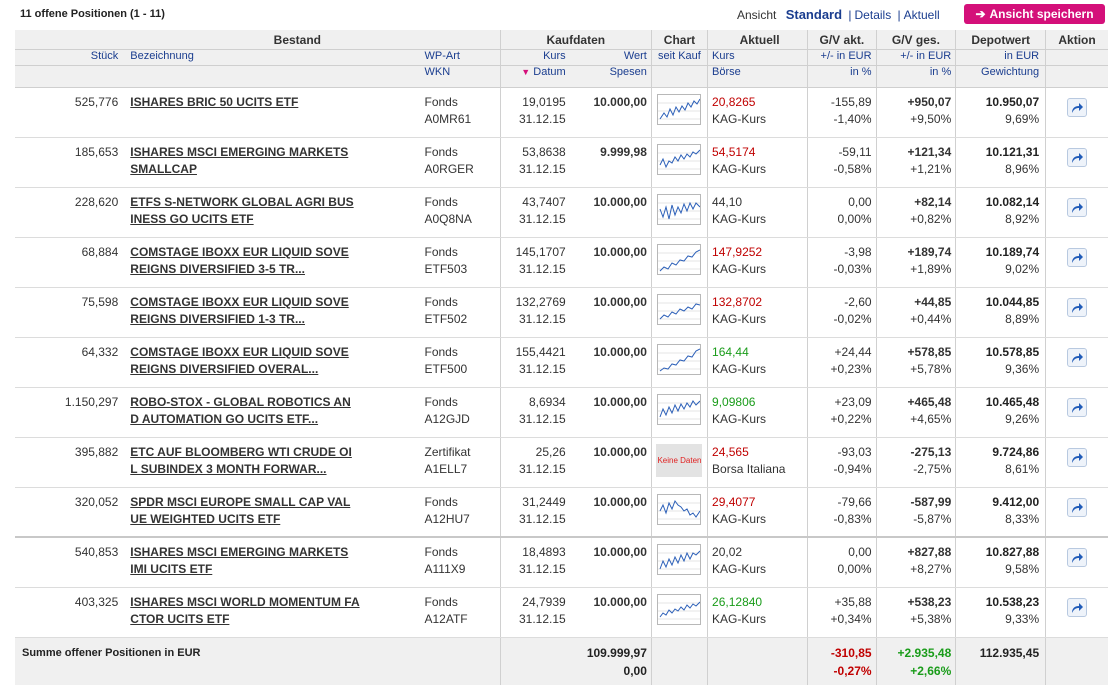 The height and width of the screenshot is (691, 1110). I want to click on view-details-link: Details, so click(873, 15).